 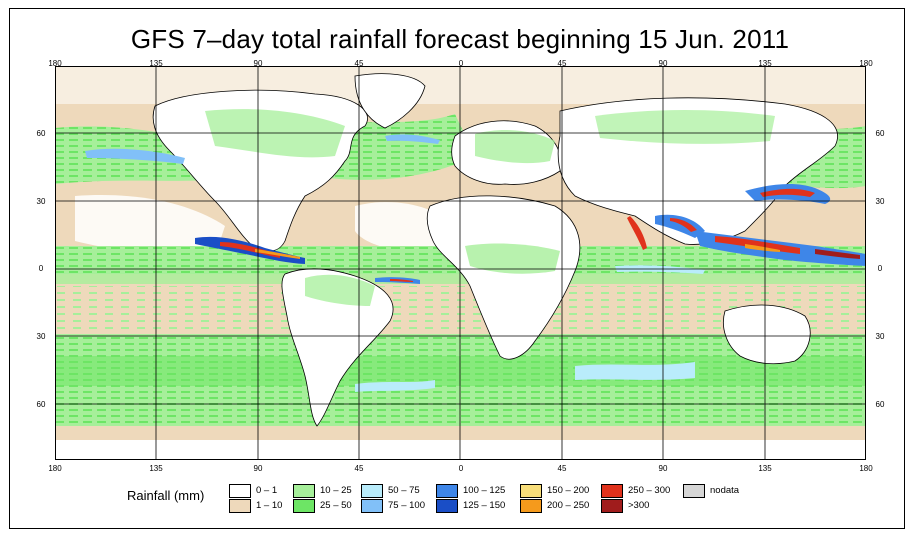 I want to click on siberia-rain-tint, so click(x=685, y=127).